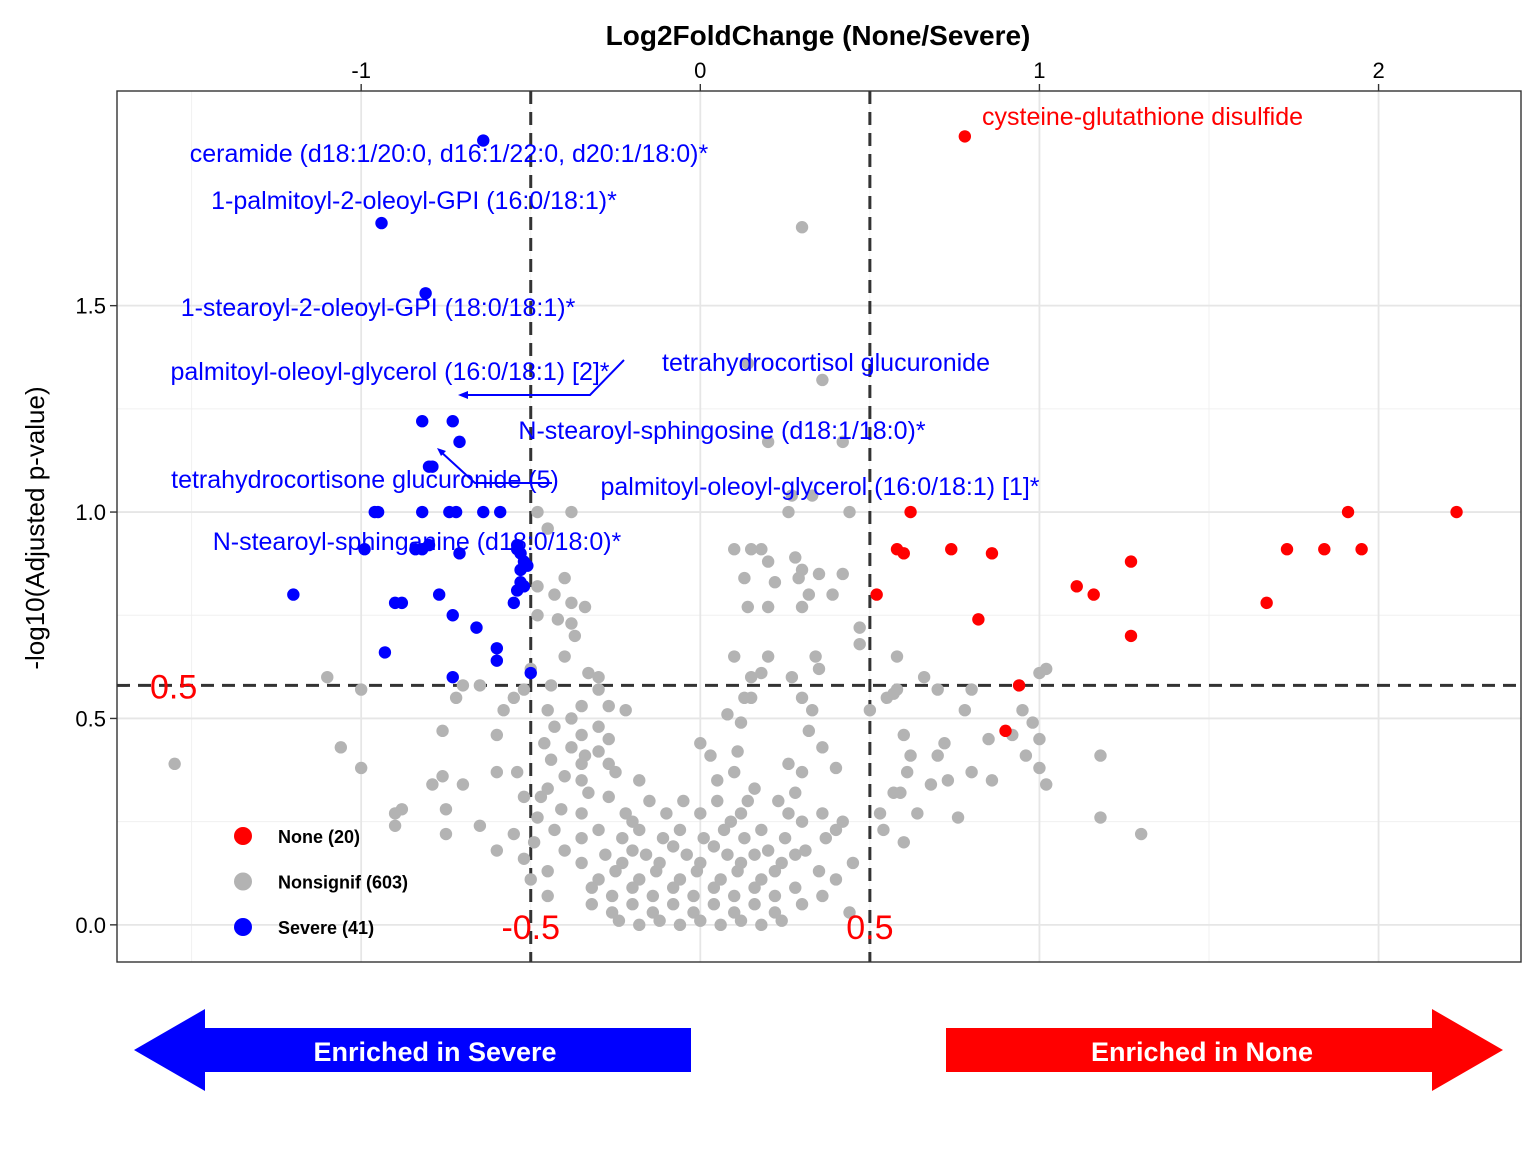 This screenshot has width=1536, height=1152. I want to click on x-tick-label: 0, so click(700, 70).